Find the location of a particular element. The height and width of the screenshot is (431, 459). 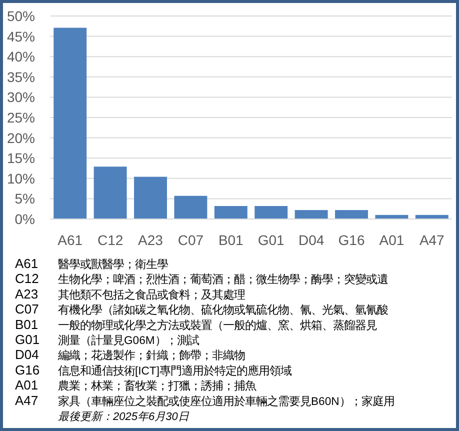

x-tick-label: C07 is located at coordinates (191, 240).